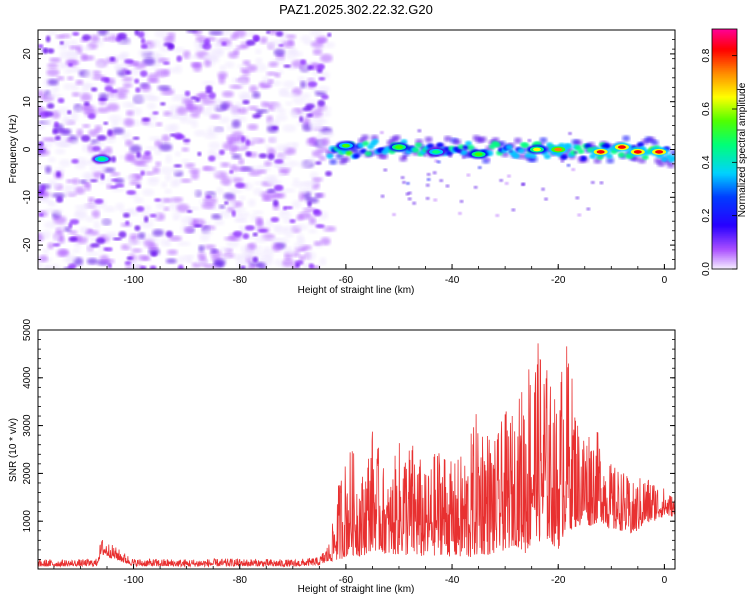 The image size is (750, 605). What do you see at coordinates (27, 102) in the screenshot?
I see `y-tick-label: 10` at bounding box center [27, 102].